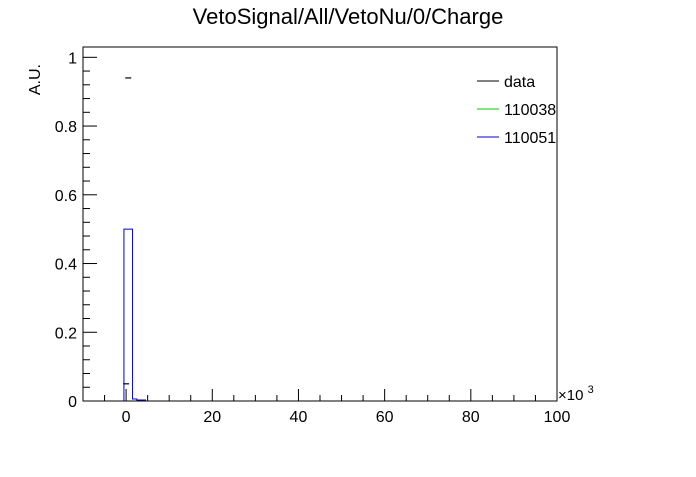 This screenshot has height=477, width=696. I want to click on y-tick-label: 0.2, so click(66, 333).